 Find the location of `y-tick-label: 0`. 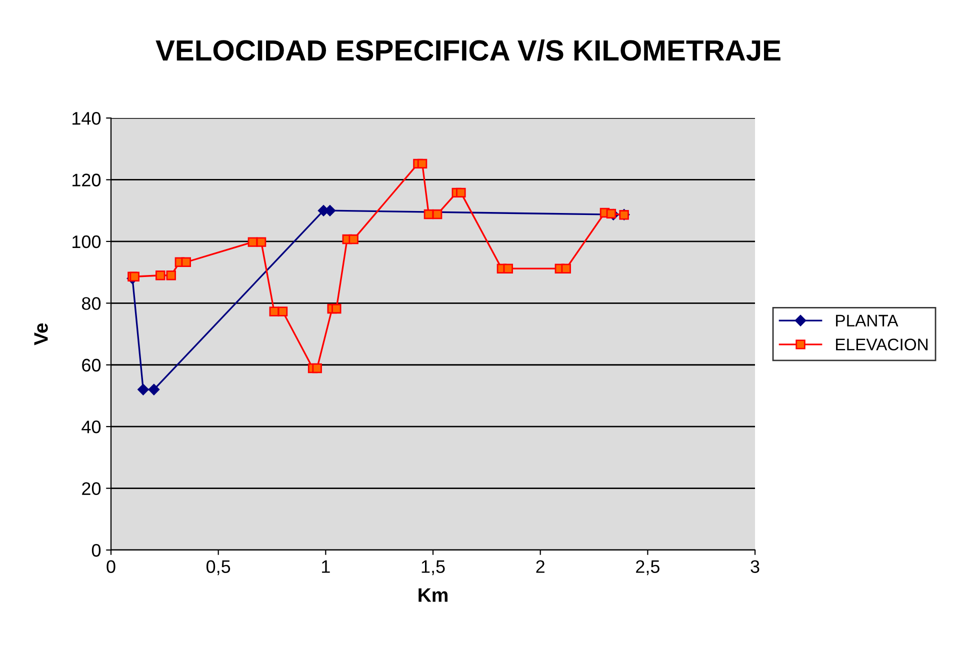

y-tick-label: 0 is located at coordinates (96, 550).